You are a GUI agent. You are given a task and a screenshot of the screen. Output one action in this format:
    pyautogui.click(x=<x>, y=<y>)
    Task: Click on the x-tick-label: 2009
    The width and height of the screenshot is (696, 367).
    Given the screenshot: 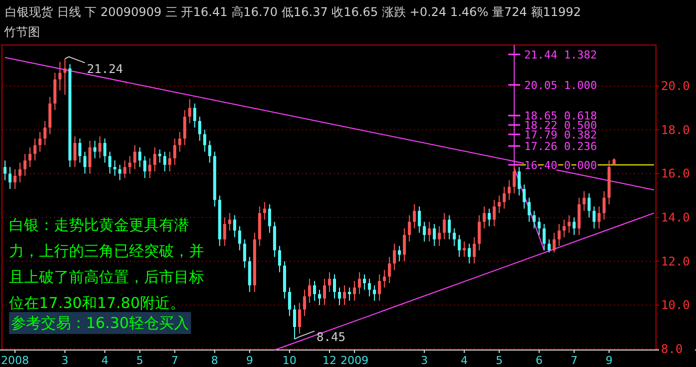 What is the action you would take?
    pyautogui.click(x=354, y=360)
    